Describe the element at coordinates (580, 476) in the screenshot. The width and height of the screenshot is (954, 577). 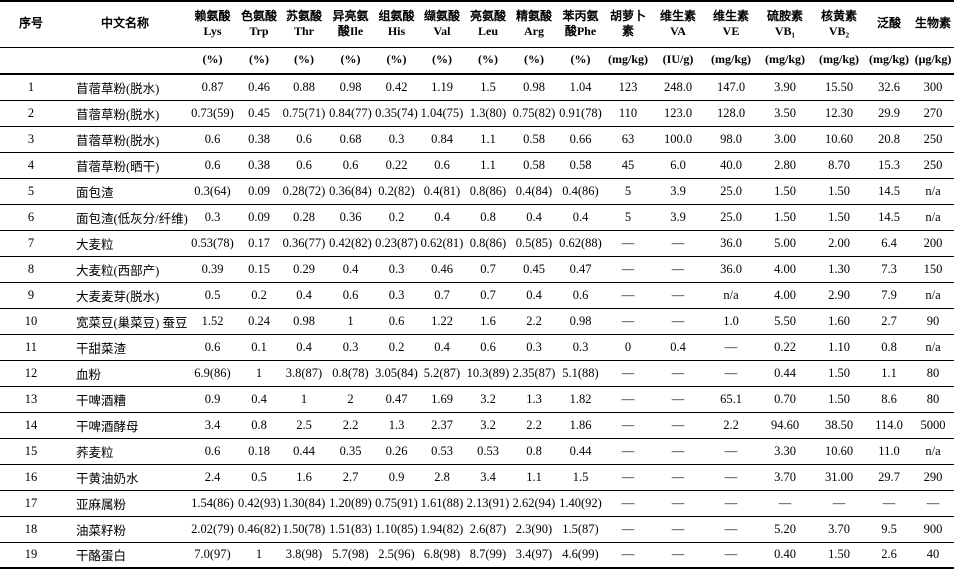
I see `value-cell: 1.5` at that location.